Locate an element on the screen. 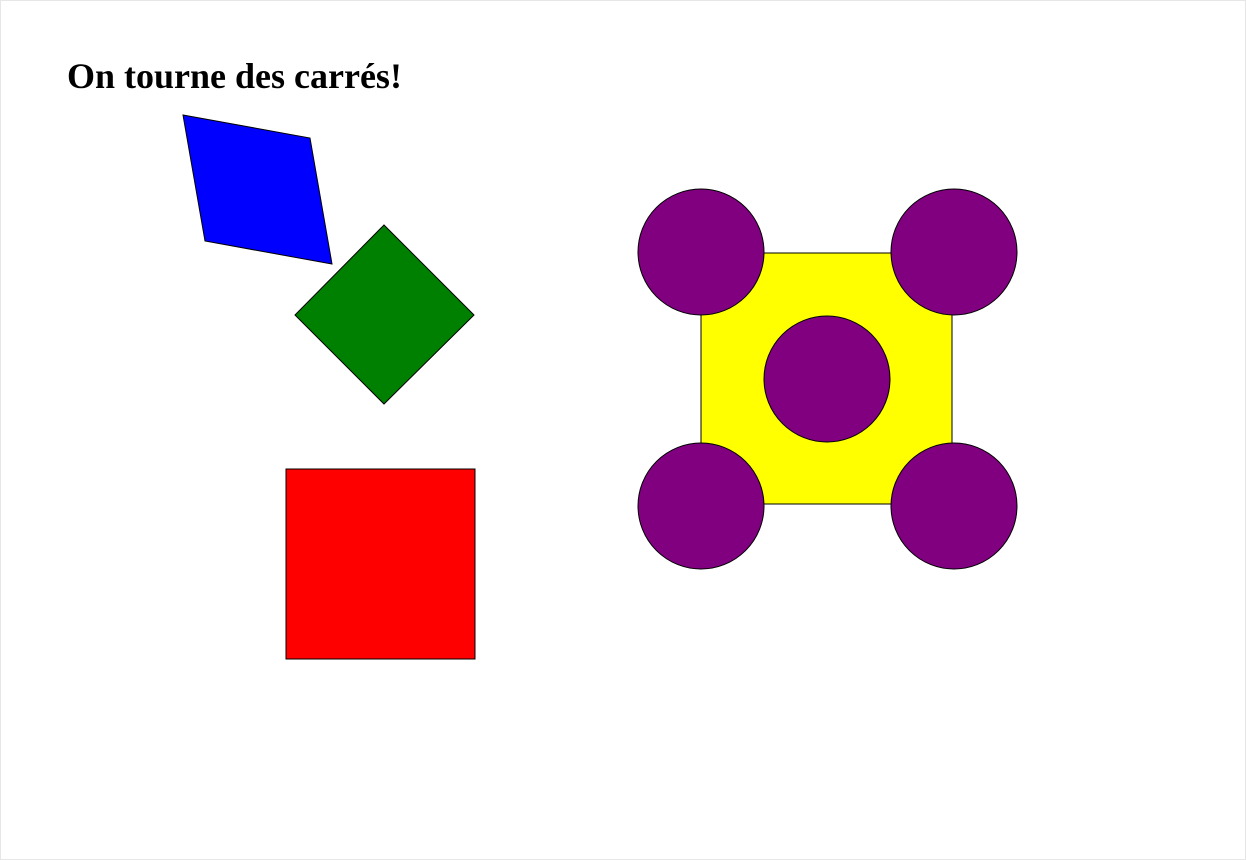 The image size is (1246, 860). purple-circle-center is located at coordinates (827, 379).